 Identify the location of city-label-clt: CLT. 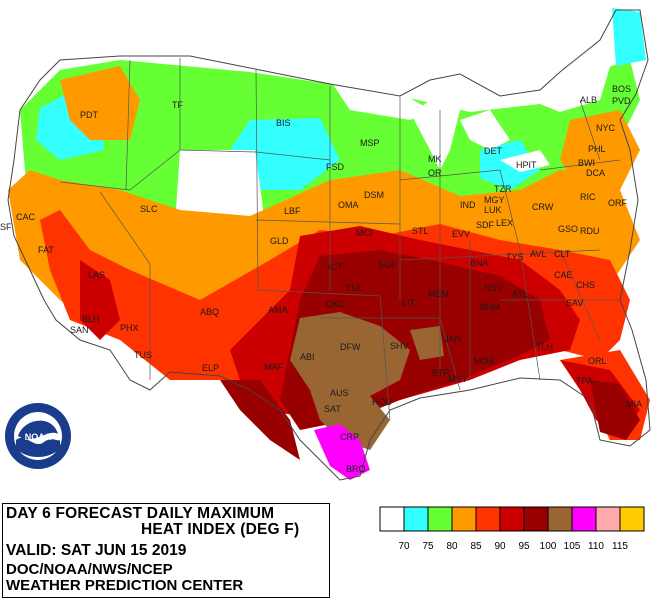
(562, 254).